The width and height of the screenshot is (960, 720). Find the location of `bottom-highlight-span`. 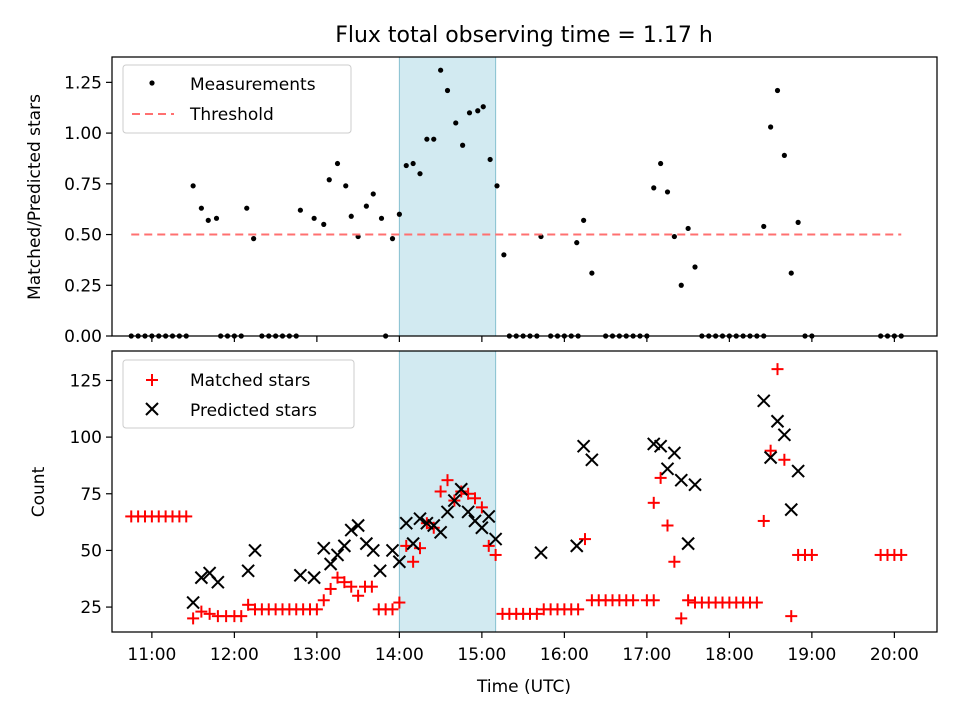

bottom-highlight-span is located at coordinates (447, 491).